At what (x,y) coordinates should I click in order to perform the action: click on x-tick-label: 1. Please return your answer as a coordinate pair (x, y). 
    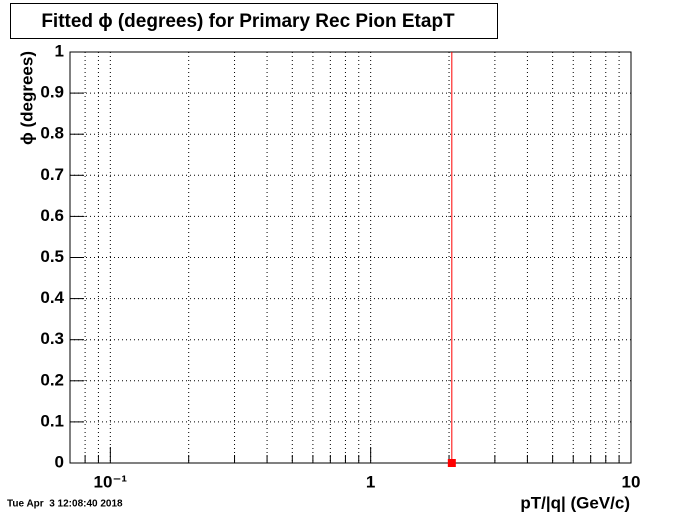
    Looking at the image, I should click on (370, 481).